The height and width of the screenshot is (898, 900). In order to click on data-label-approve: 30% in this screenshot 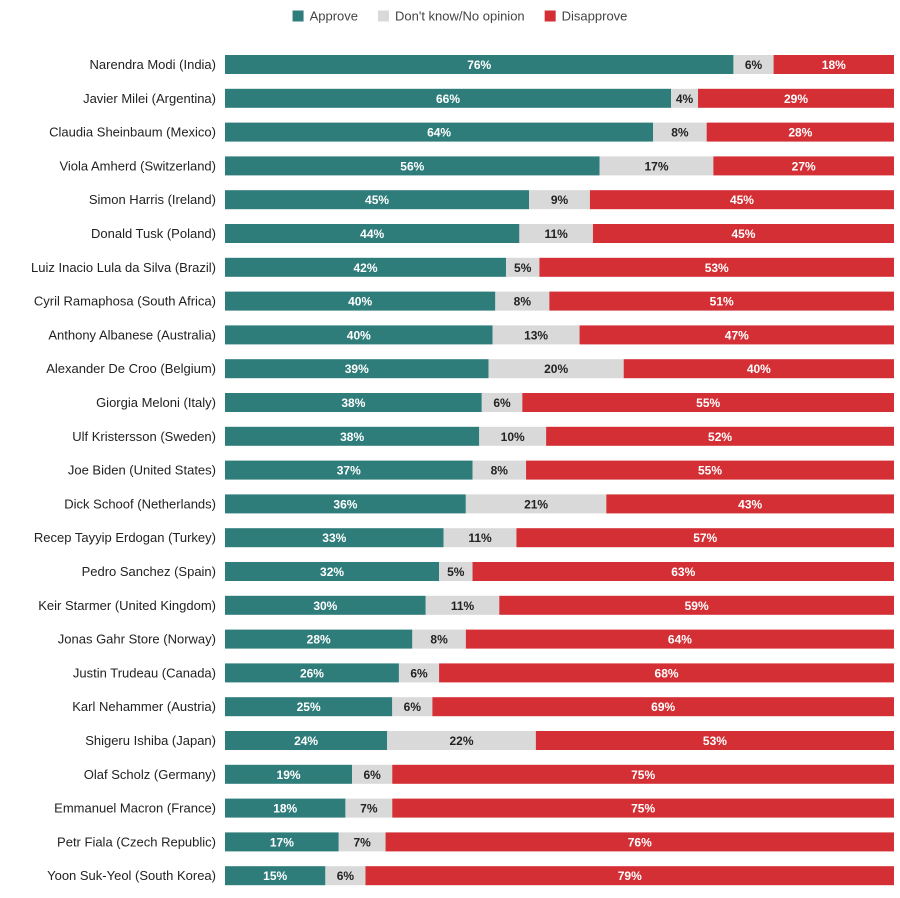, I will do `click(325, 606)`.